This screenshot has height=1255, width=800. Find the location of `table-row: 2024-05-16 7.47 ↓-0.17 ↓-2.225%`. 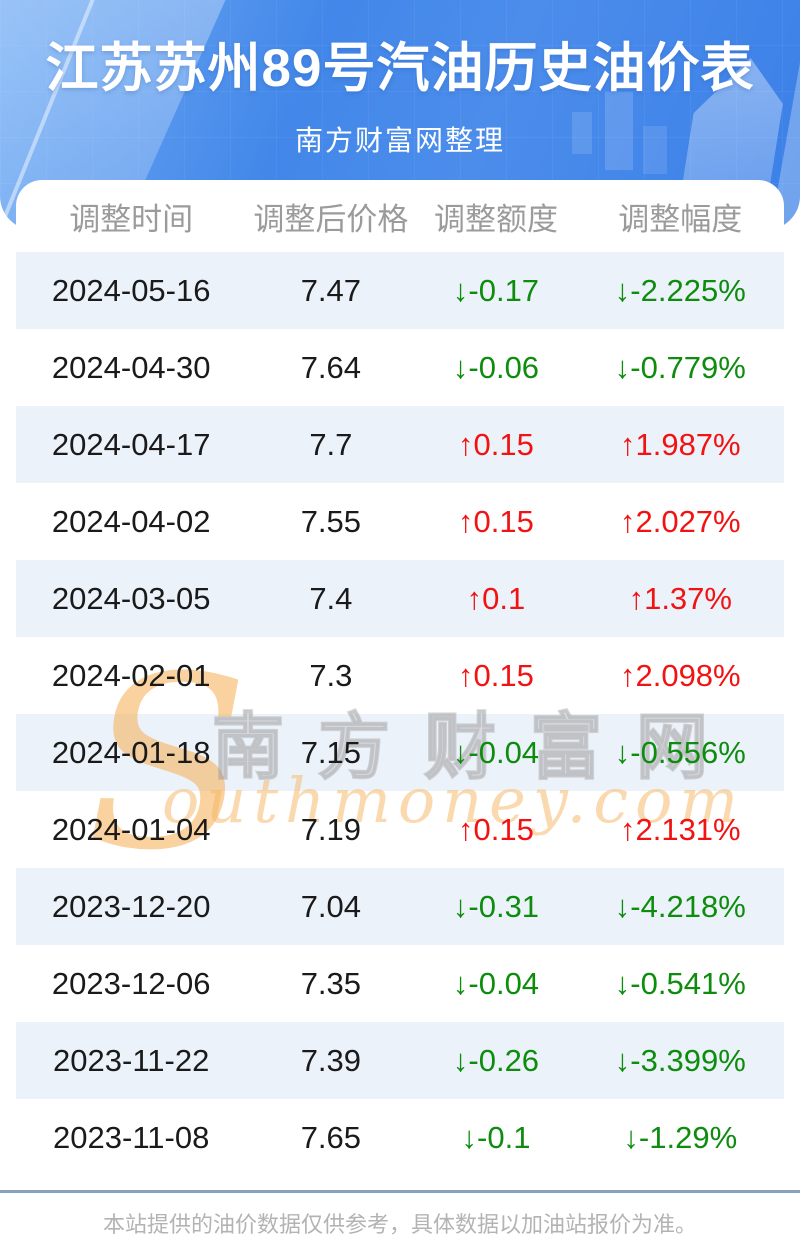

table-row: 2024-05-16 7.47 ↓-0.17 ↓-2.225% is located at coordinates (400, 290).